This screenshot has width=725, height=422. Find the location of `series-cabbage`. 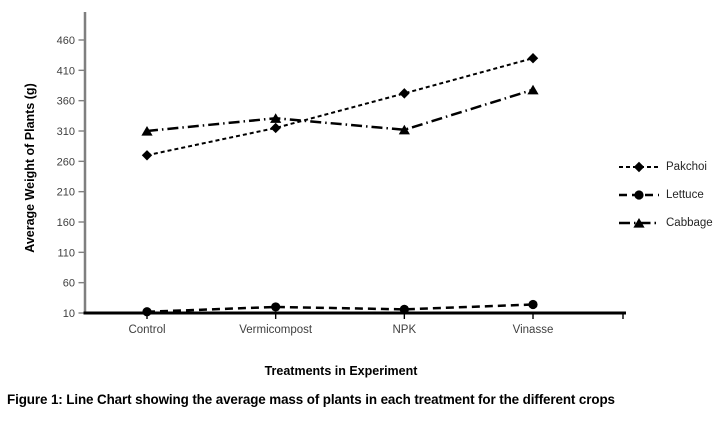

series-cabbage is located at coordinates (340, 110).